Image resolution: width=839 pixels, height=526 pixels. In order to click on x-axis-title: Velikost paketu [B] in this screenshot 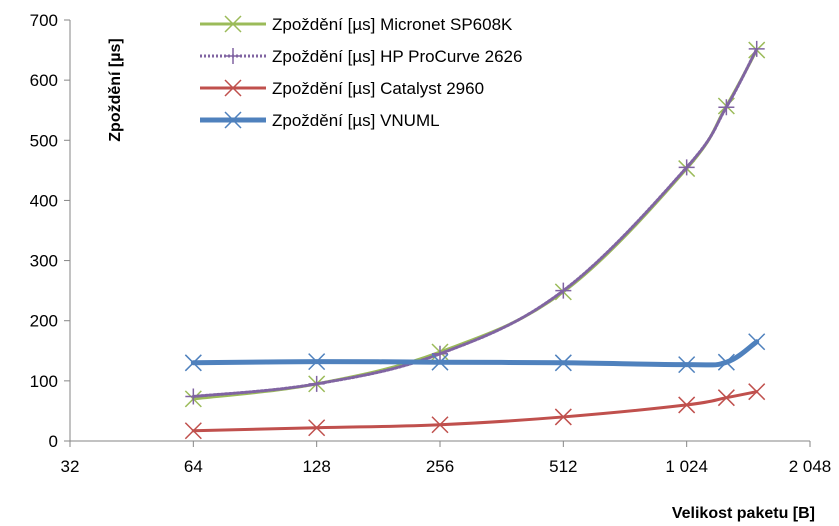, I will do `click(743, 513)`.